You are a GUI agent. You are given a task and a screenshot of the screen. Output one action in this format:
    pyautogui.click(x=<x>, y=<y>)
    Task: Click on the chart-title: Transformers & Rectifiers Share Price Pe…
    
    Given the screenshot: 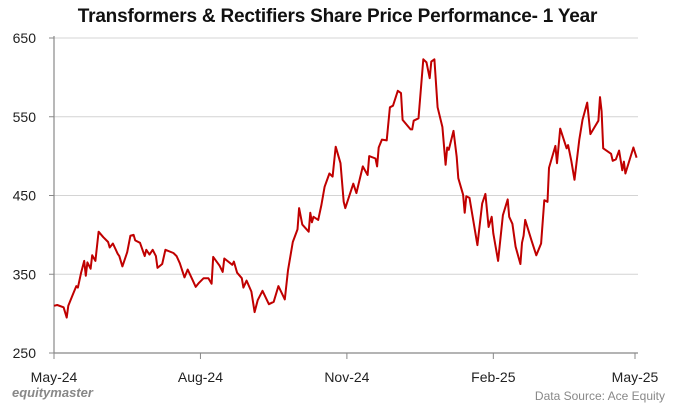 What is the action you would take?
    pyautogui.click(x=337, y=16)
    